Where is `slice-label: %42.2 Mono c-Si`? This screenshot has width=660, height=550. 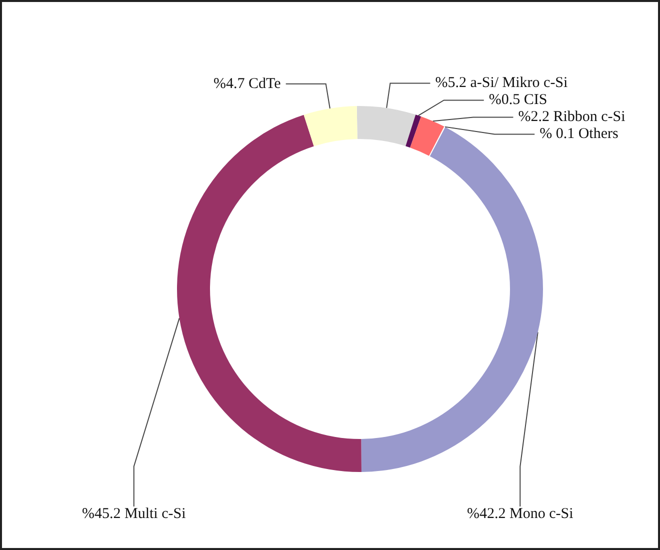
slice-label: %42.2 Mono c-Si is located at coordinates (520, 514).